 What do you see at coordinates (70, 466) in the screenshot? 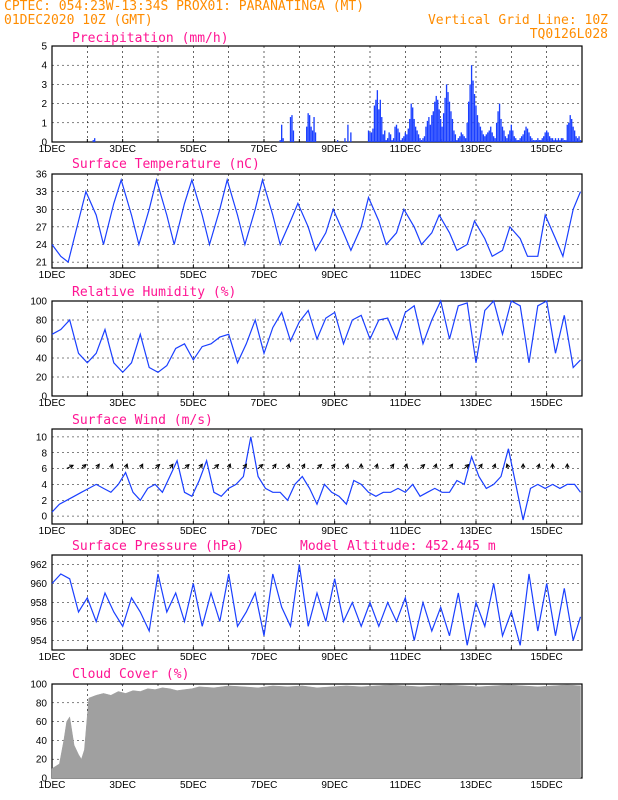
I see `panel-3-wind-arrow` at bounding box center [70, 466].